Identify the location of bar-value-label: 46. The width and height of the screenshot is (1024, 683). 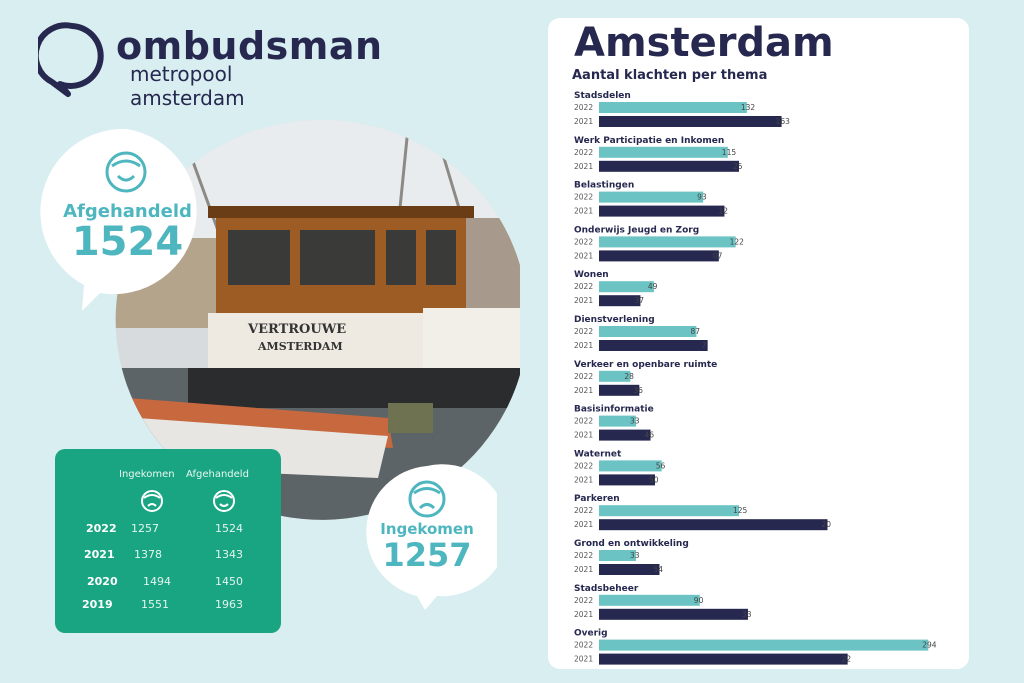
(650, 435).